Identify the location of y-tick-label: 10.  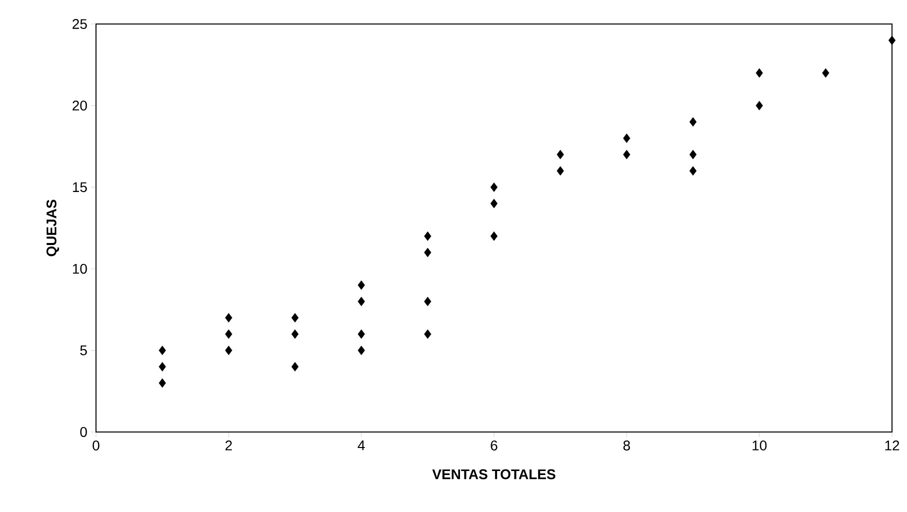
(79, 269).